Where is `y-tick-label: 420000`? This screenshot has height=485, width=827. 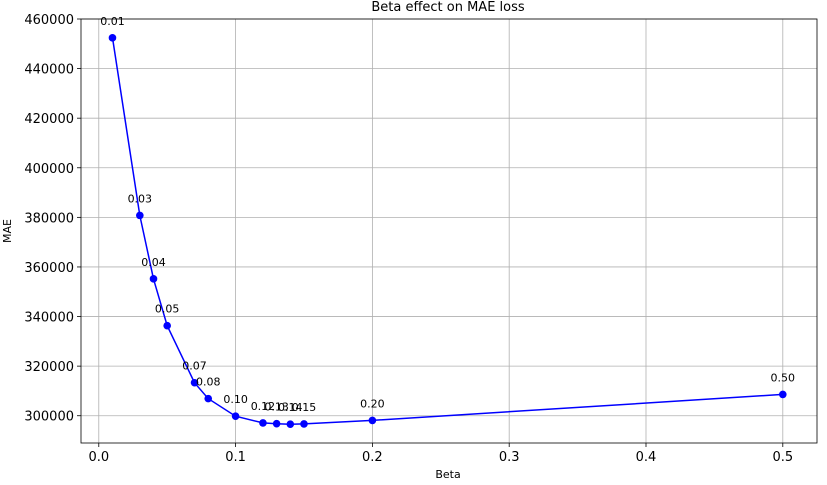 y-tick-label: 420000 is located at coordinates (49, 119).